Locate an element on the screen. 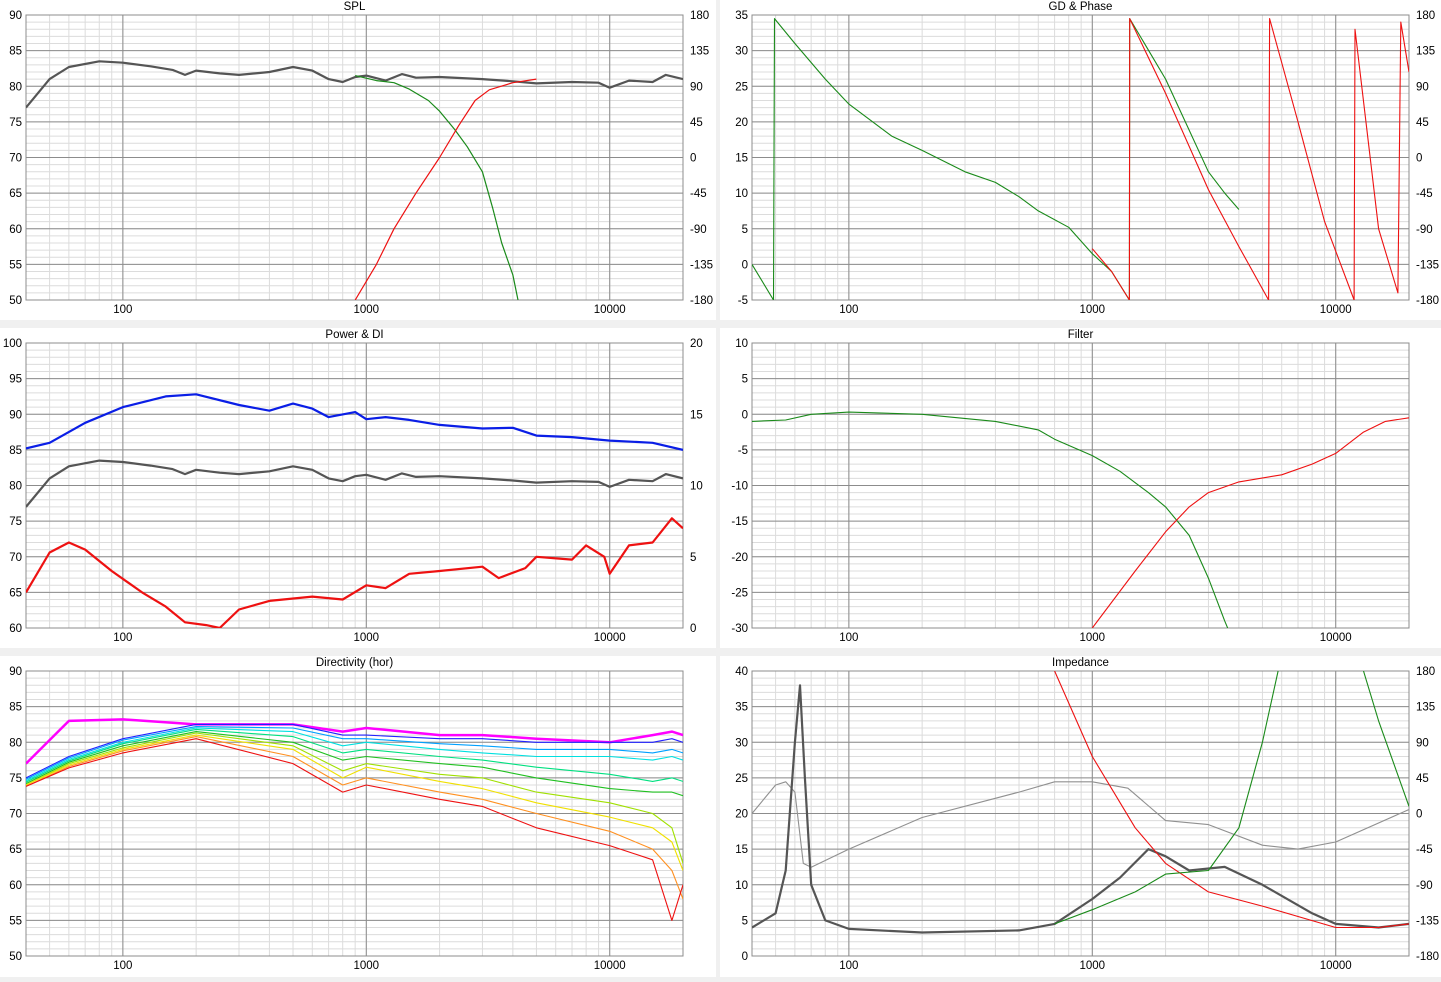 The width and height of the screenshot is (1441, 982). y2-tick-label: 5 is located at coordinates (693, 558).